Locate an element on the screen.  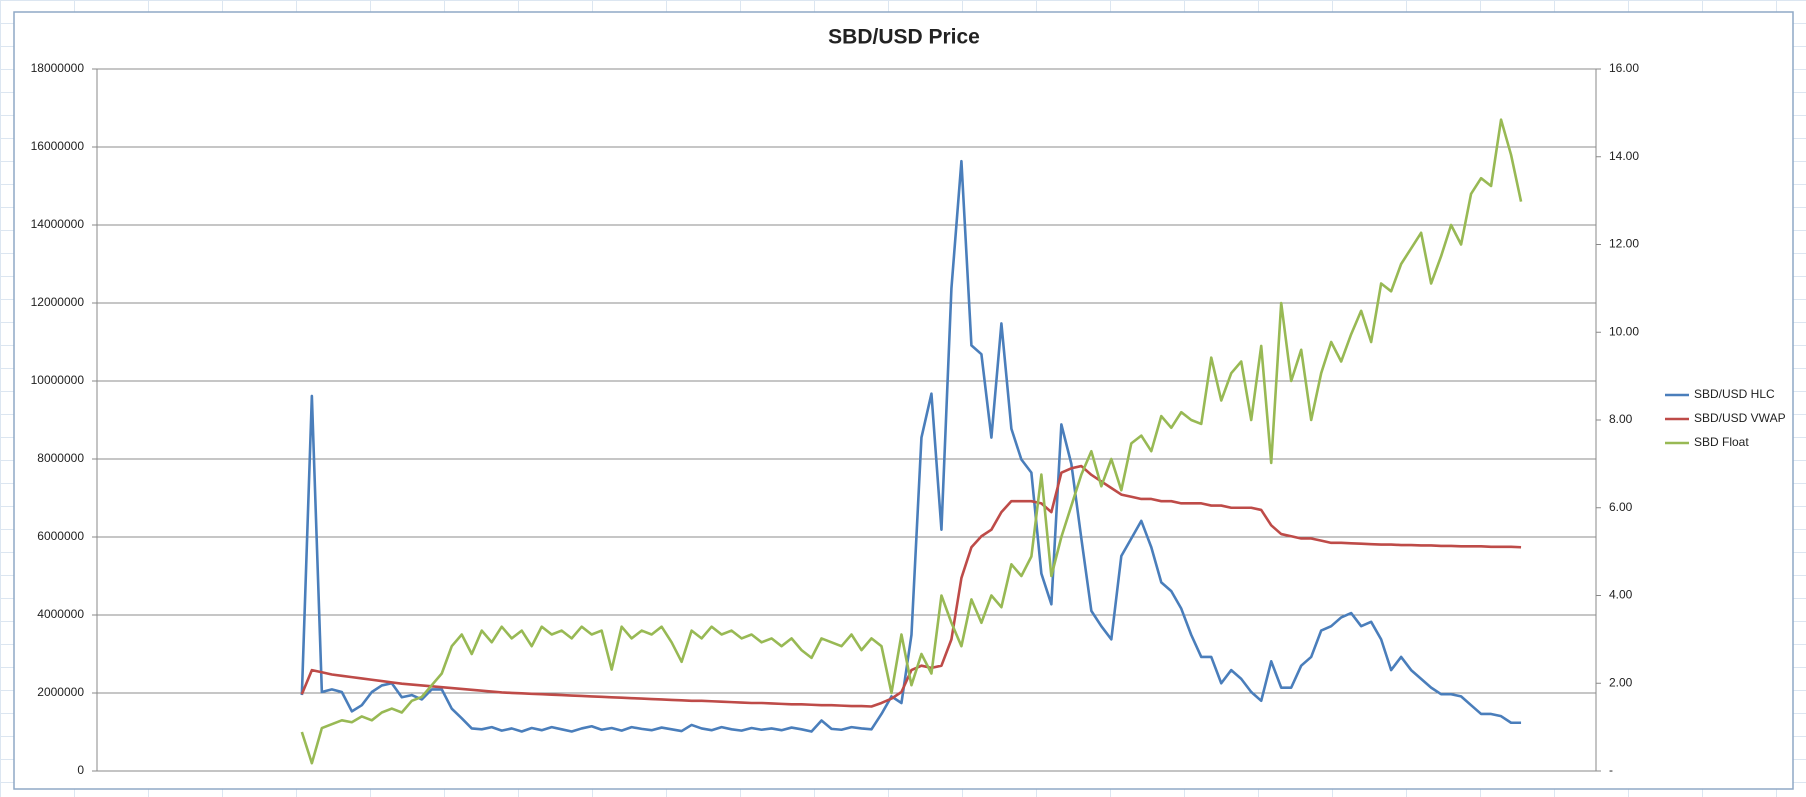
y2-tick-label: 14.00 is located at coordinates (1624, 156).